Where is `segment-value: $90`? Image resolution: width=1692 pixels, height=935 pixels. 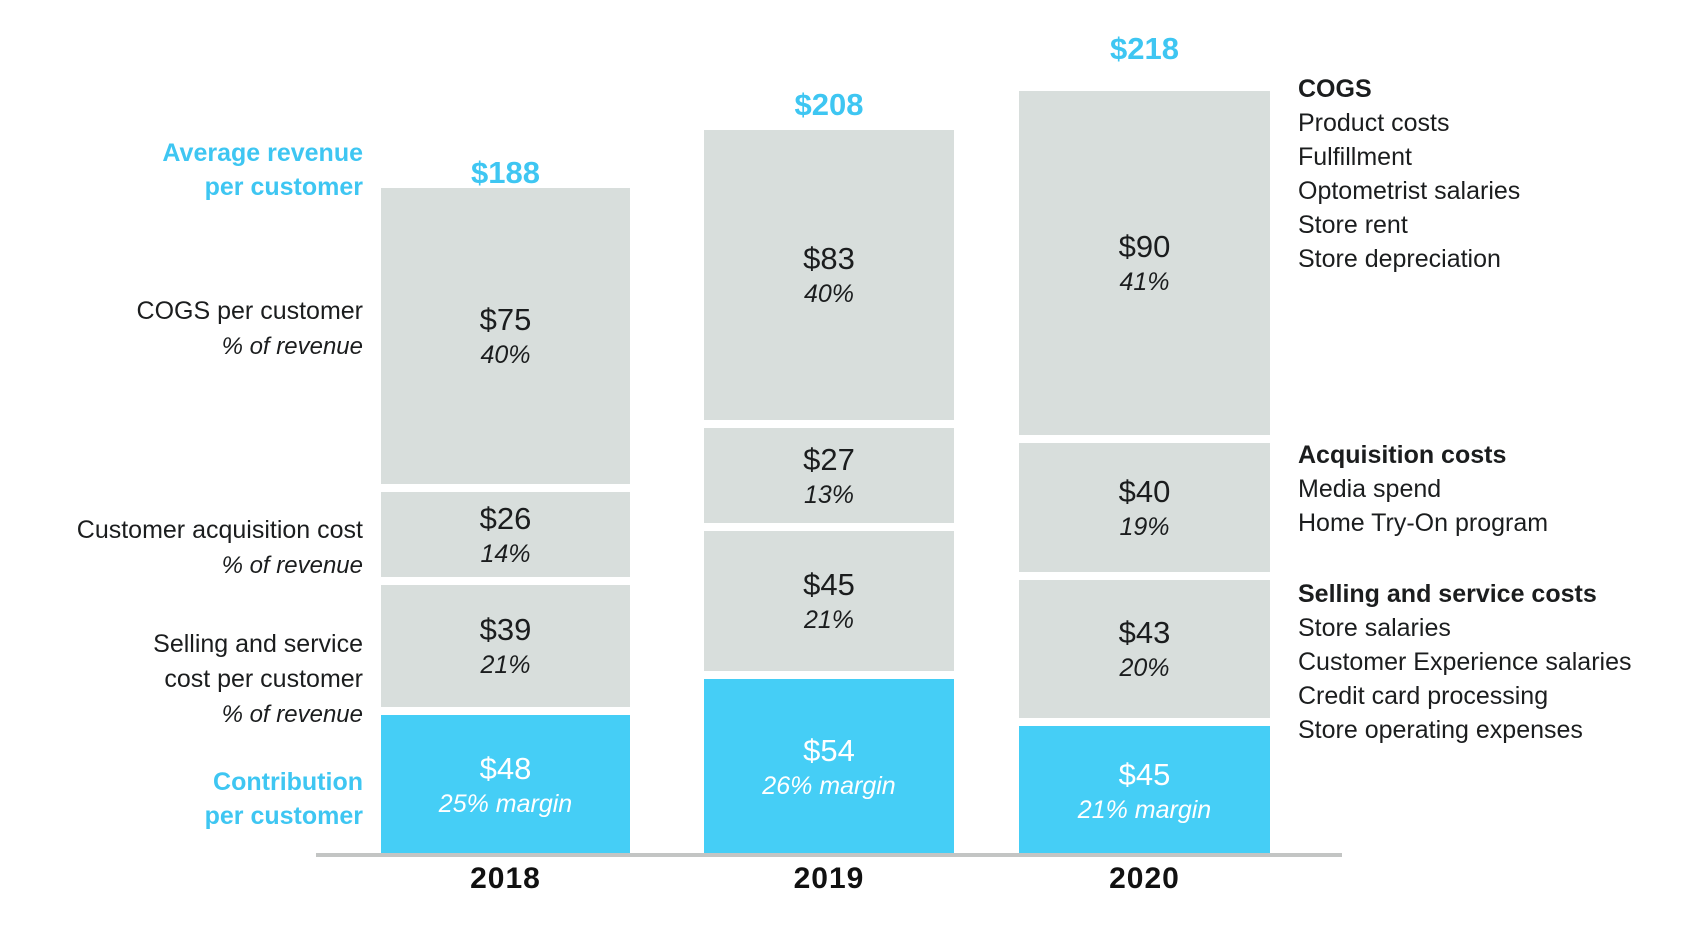 segment-value: $90 is located at coordinates (1144, 246).